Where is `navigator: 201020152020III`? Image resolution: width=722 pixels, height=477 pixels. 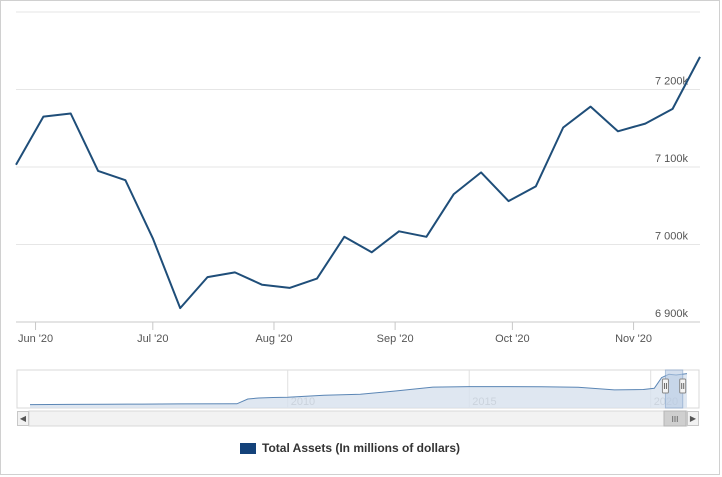
navigator: 201020152020III is located at coordinates (361, 397).